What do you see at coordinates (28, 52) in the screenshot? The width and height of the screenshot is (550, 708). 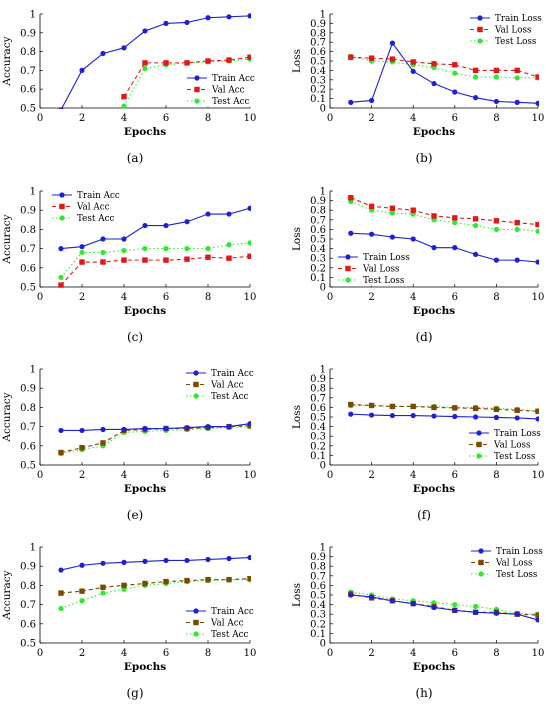 I see `y-tick-label: 0.8` at bounding box center [28, 52].